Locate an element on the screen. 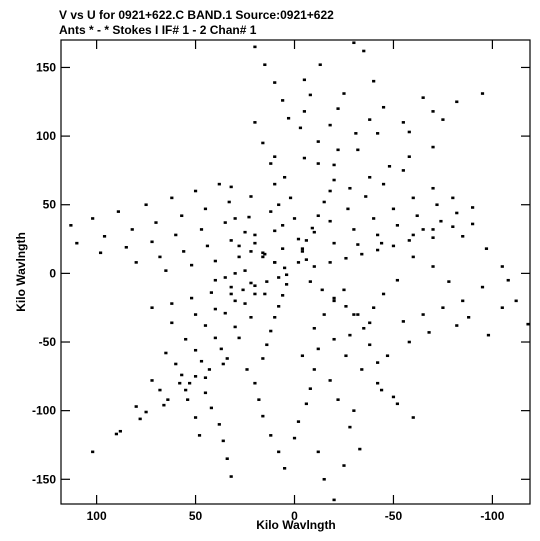  x-tick-label: -100 is located at coordinates (492, 516).